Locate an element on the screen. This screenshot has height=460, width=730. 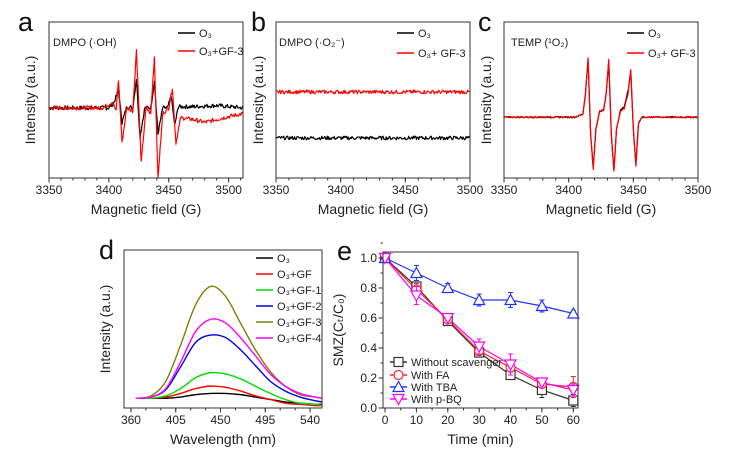
x-tick-label: 60 is located at coordinates (574, 420).